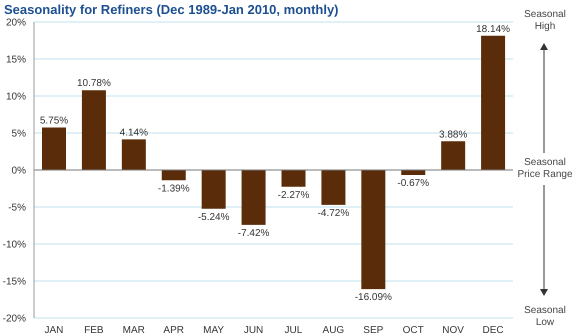 The width and height of the screenshot is (575, 336). Describe the element at coordinates (93, 84) in the screenshot. I see `data-label: 10.78%` at that location.